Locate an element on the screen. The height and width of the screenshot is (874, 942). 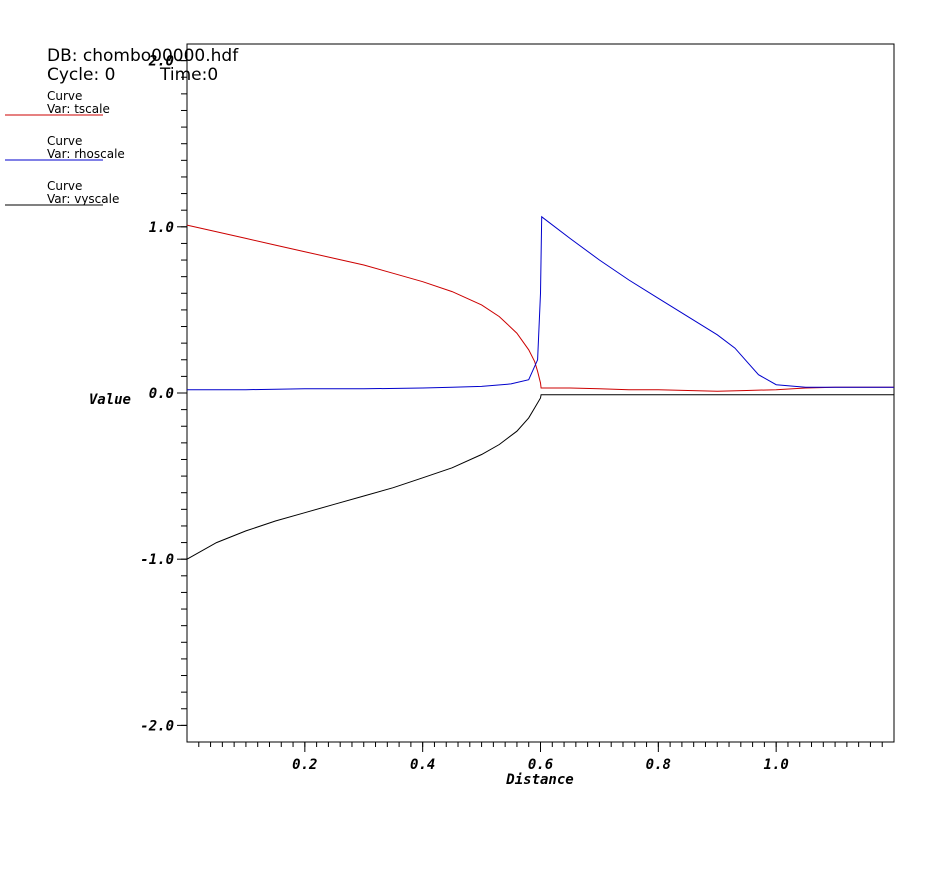
y-tick-label: -1.0 is located at coordinates (157, 560).